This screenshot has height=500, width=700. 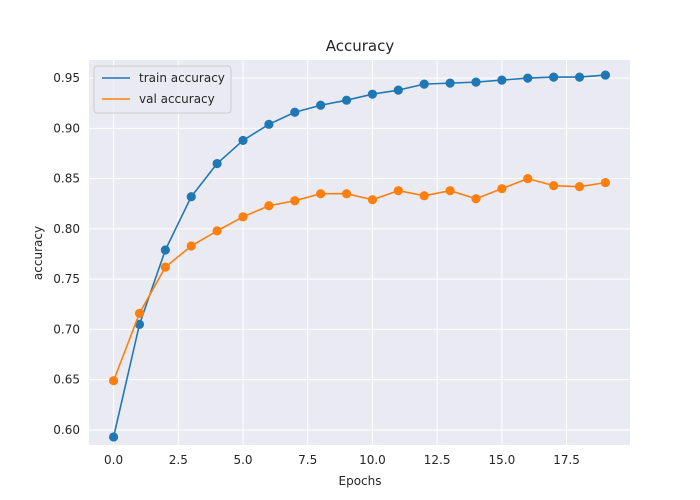 I want to click on y-tick-label: 0.80, so click(x=66, y=229).